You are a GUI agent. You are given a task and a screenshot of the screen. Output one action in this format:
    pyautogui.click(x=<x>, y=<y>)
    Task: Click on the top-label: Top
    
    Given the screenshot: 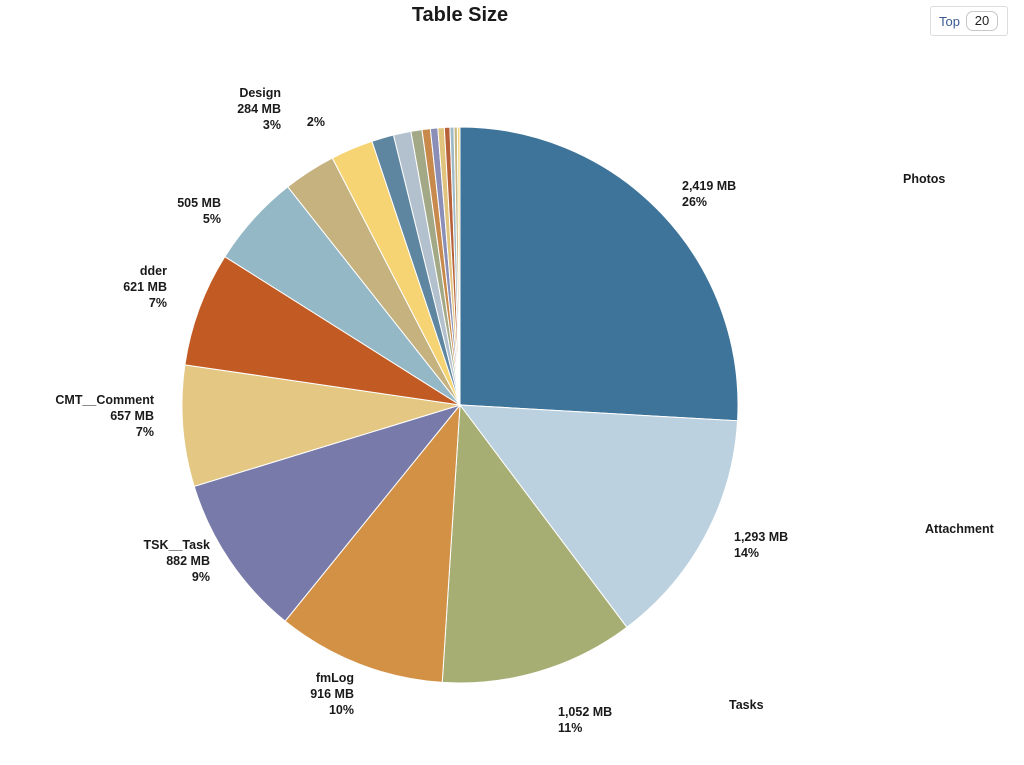 What is the action you would take?
    pyautogui.click(x=949, y=21)
    